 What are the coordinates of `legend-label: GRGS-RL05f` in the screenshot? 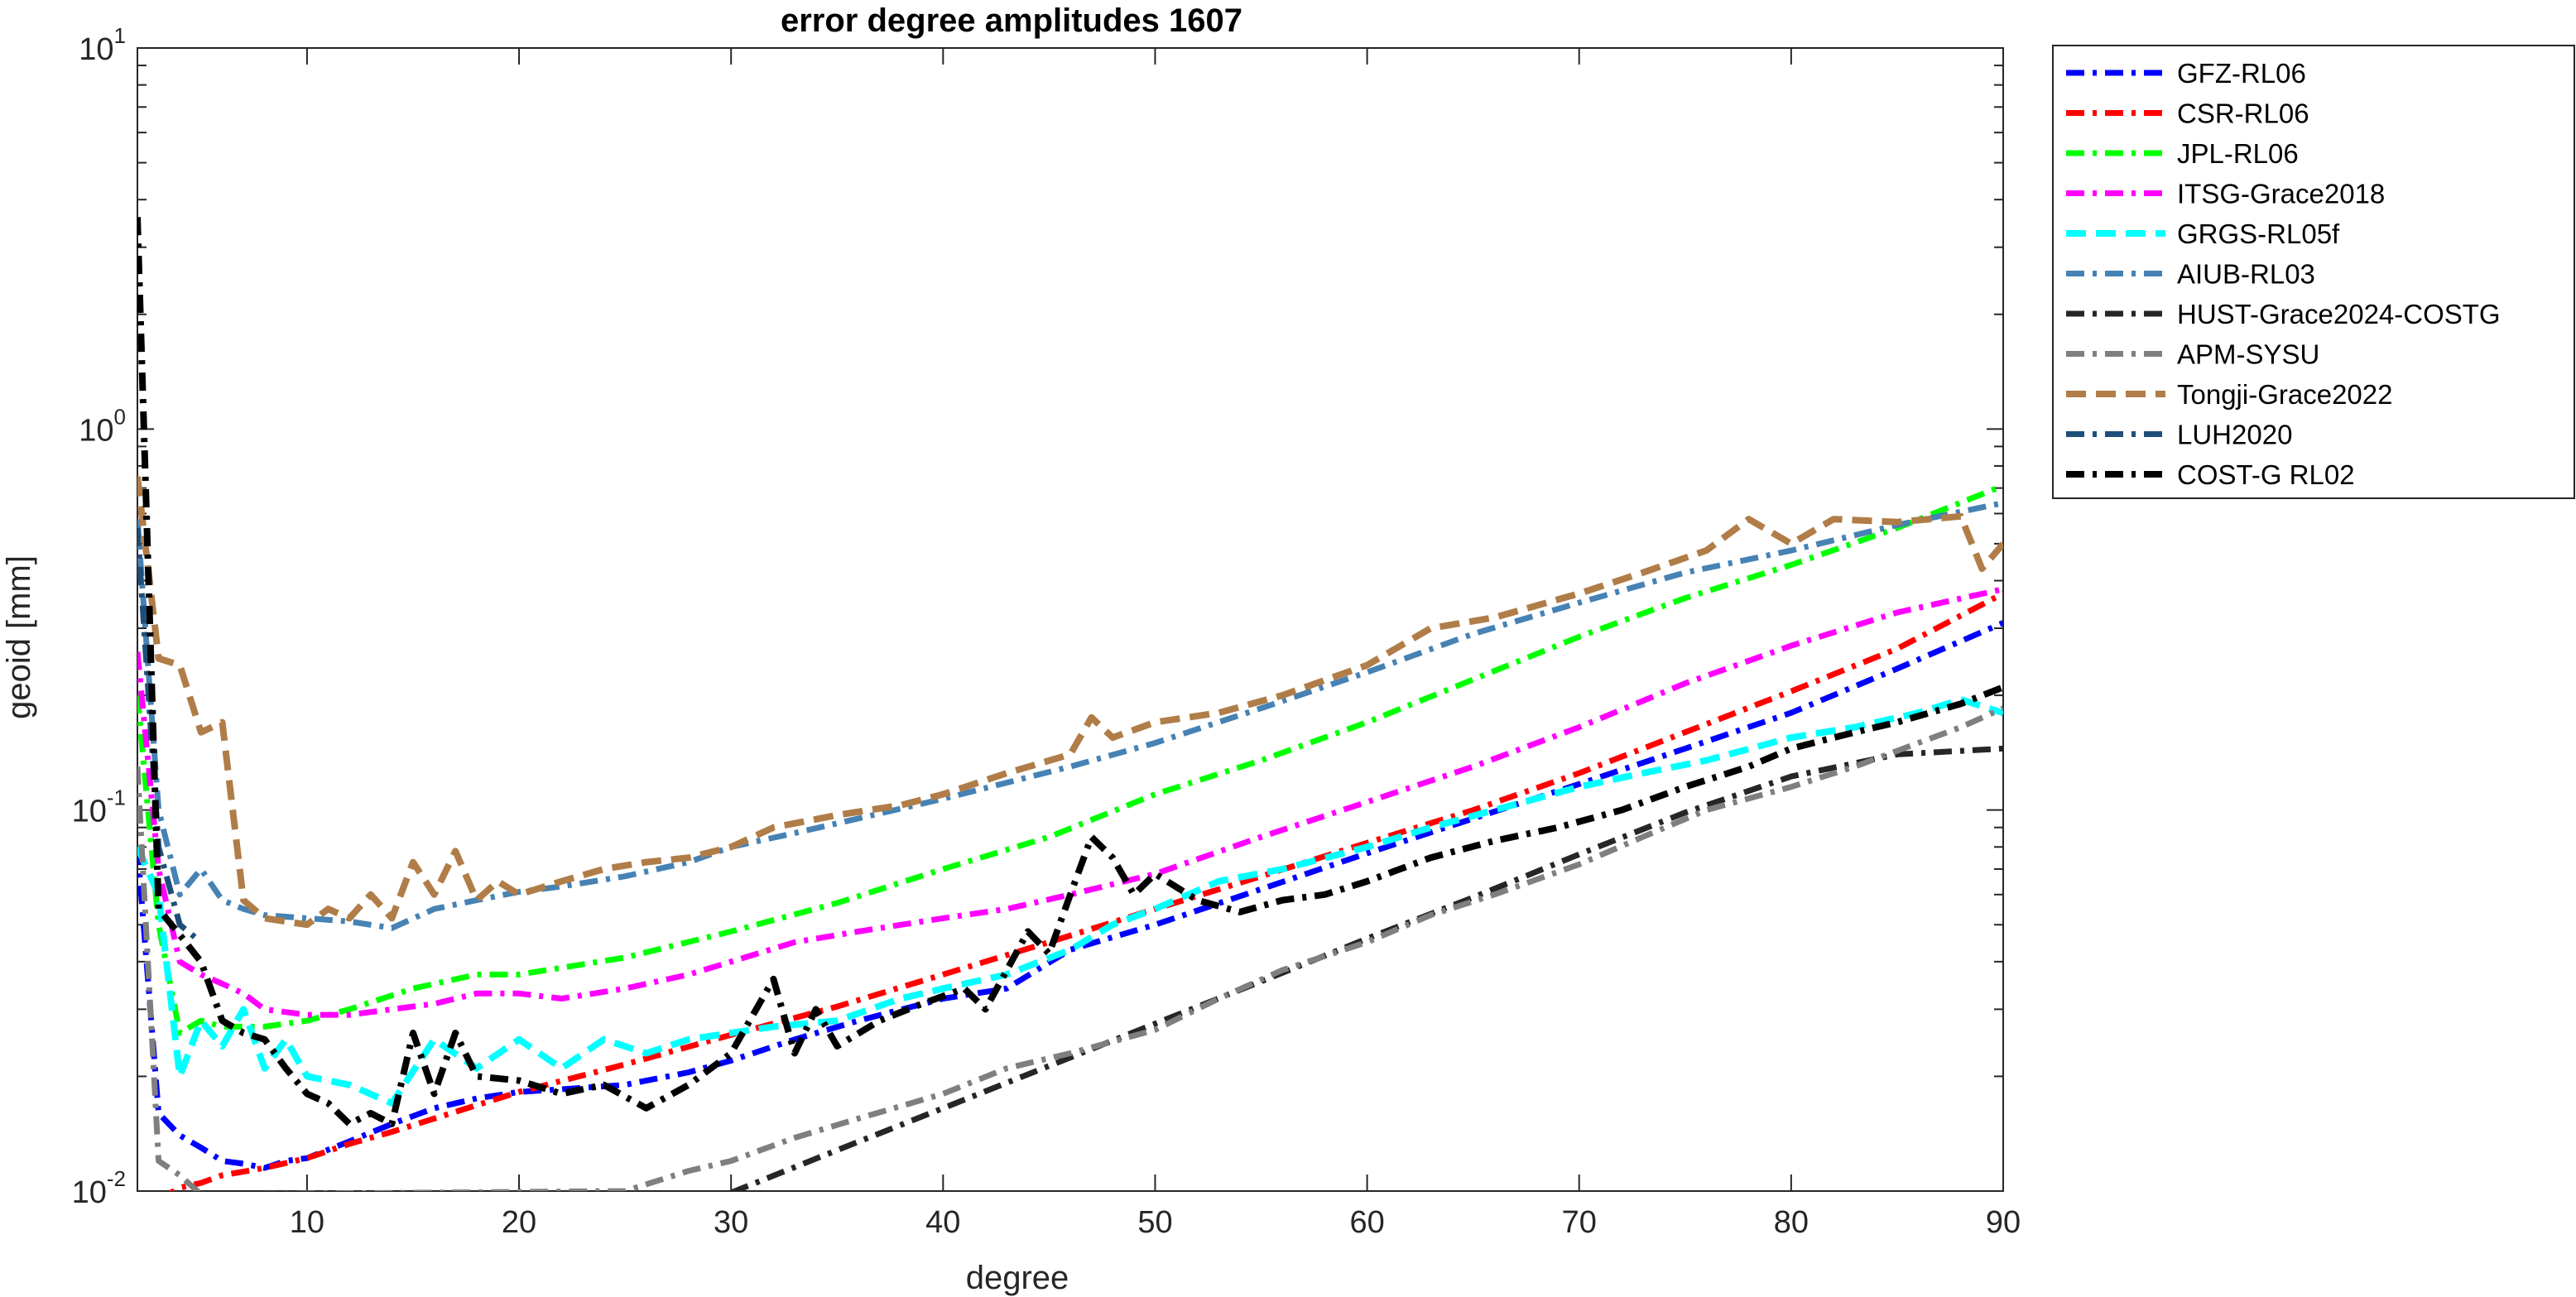 It's located at (2258, 234).